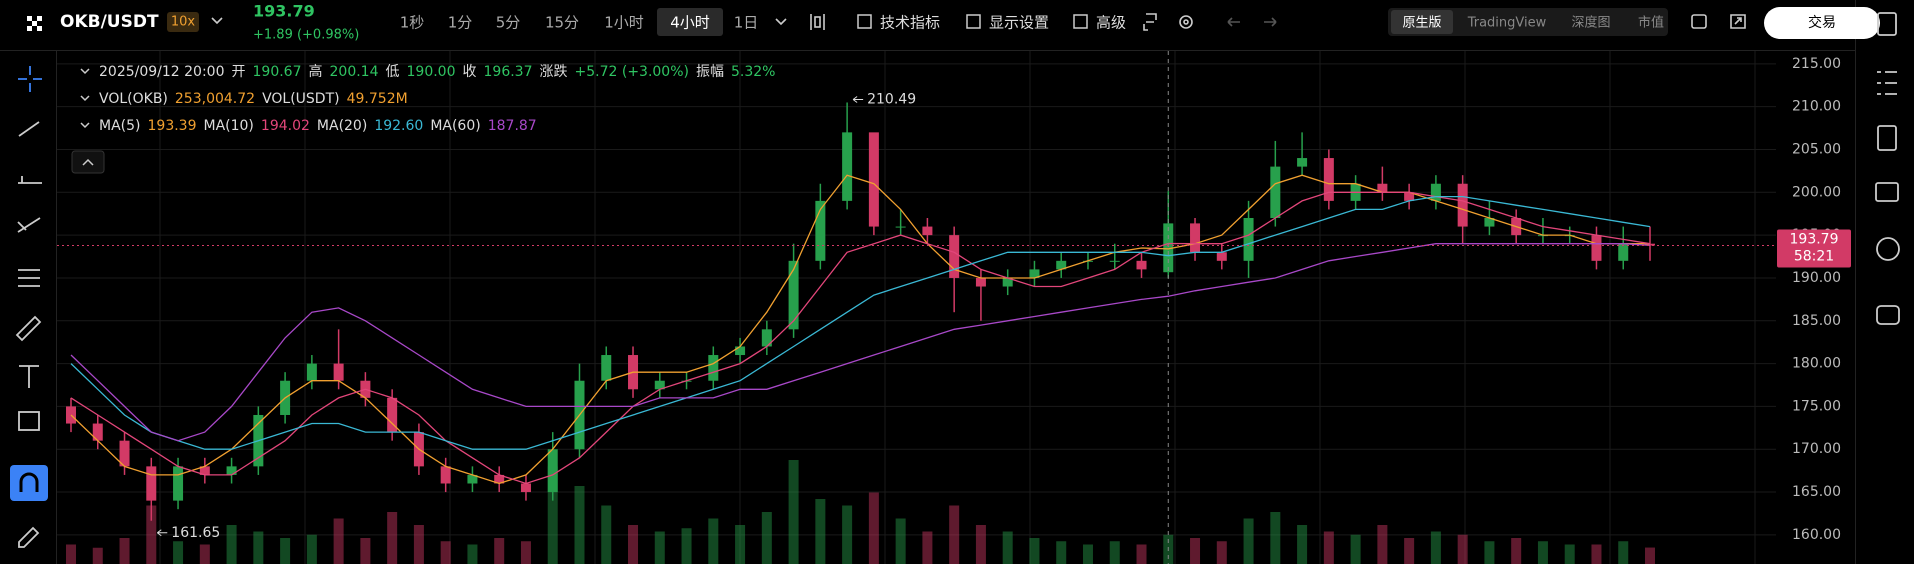  I want to click on timeframe: 4小时, so click(690, 23).